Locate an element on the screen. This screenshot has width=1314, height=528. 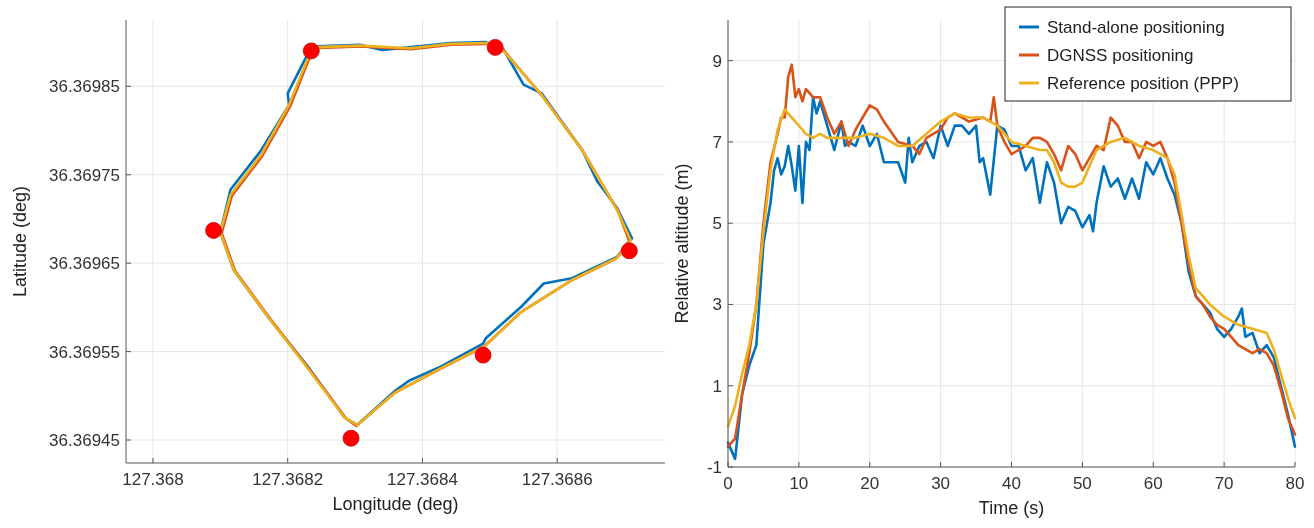
x-tick-label: 60 is located at coordinates (1153, 483).